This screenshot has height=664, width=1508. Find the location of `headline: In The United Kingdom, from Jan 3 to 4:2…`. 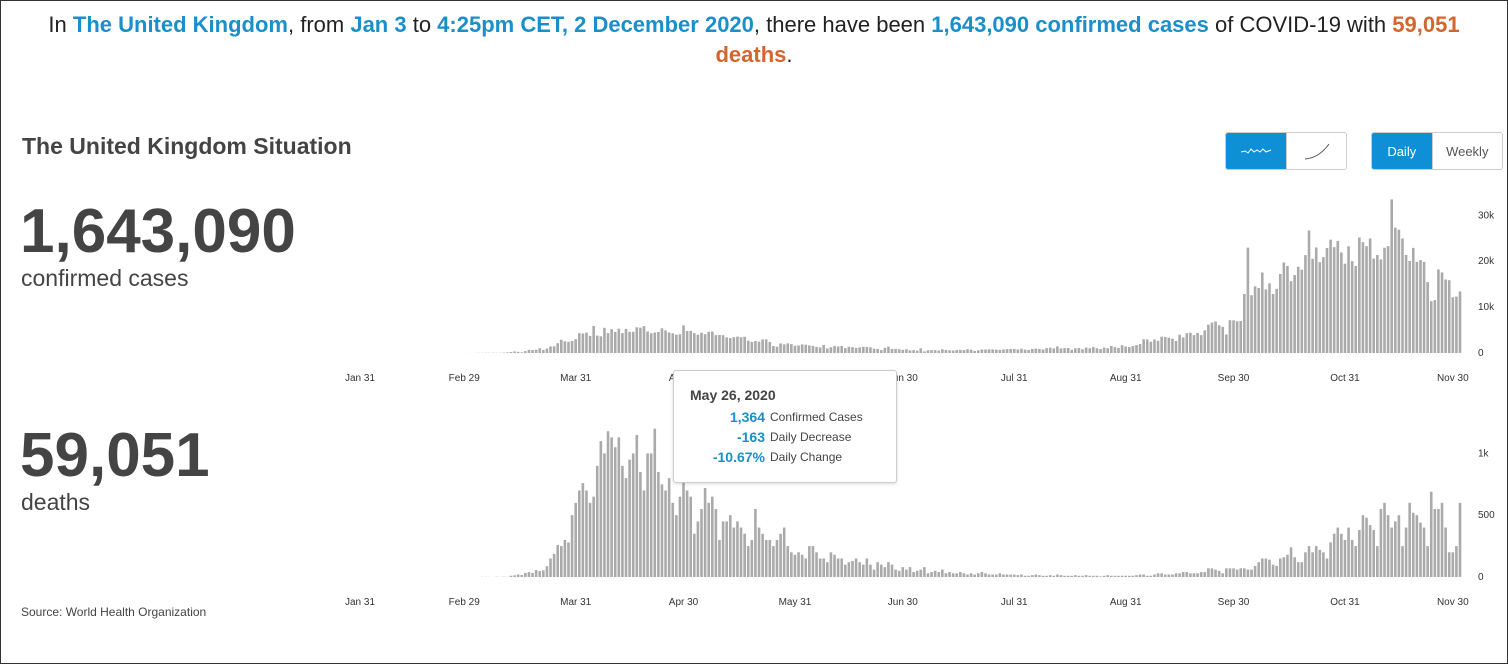

headline: In The United Kingdom, from Jan 3 to 4:2… is located at coordinates (754, 40).